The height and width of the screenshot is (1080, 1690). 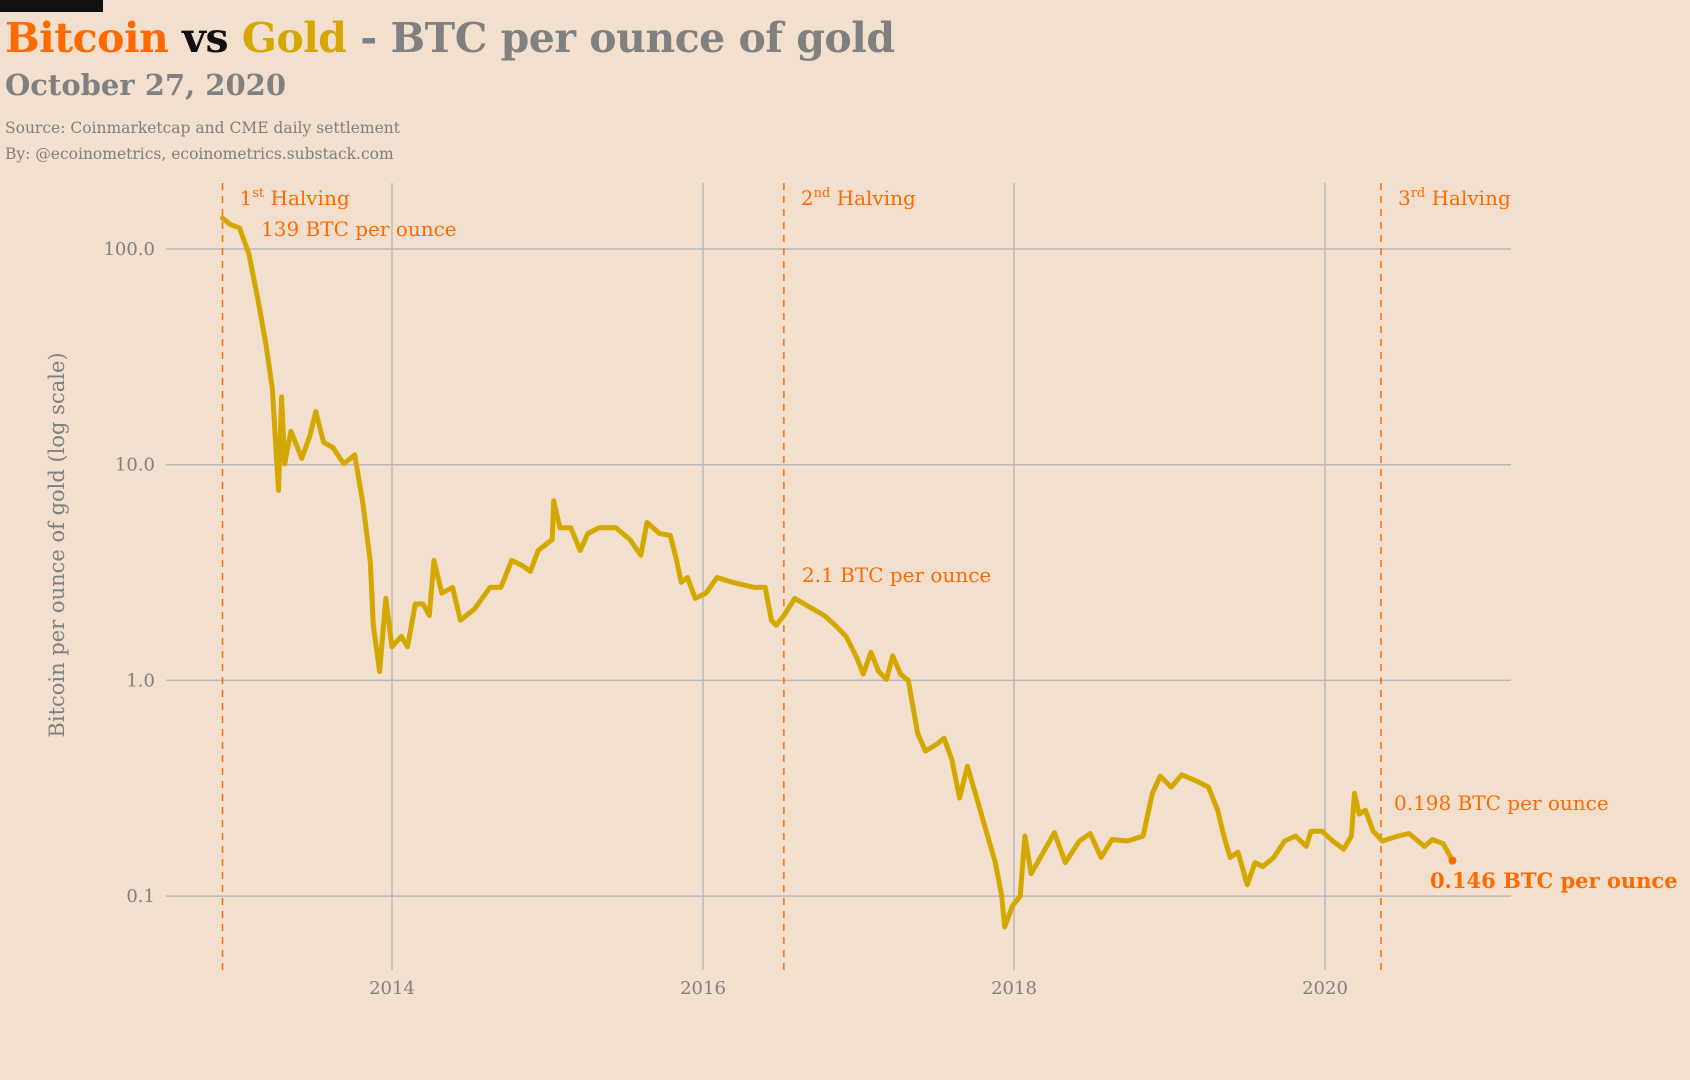 I want to click on chart-date: October 27, 2020, so click(x=146, y=85).